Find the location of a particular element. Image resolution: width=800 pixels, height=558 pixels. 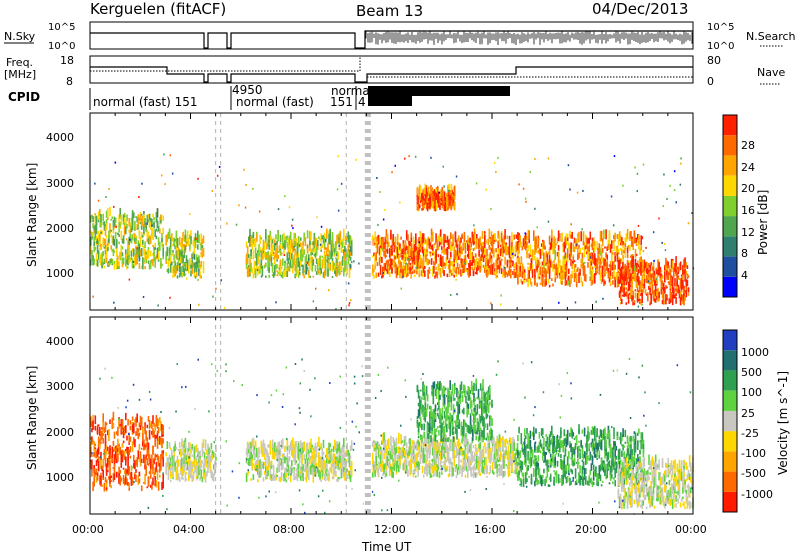

power-ytick: 1000 is located at coordinates (60, 273).